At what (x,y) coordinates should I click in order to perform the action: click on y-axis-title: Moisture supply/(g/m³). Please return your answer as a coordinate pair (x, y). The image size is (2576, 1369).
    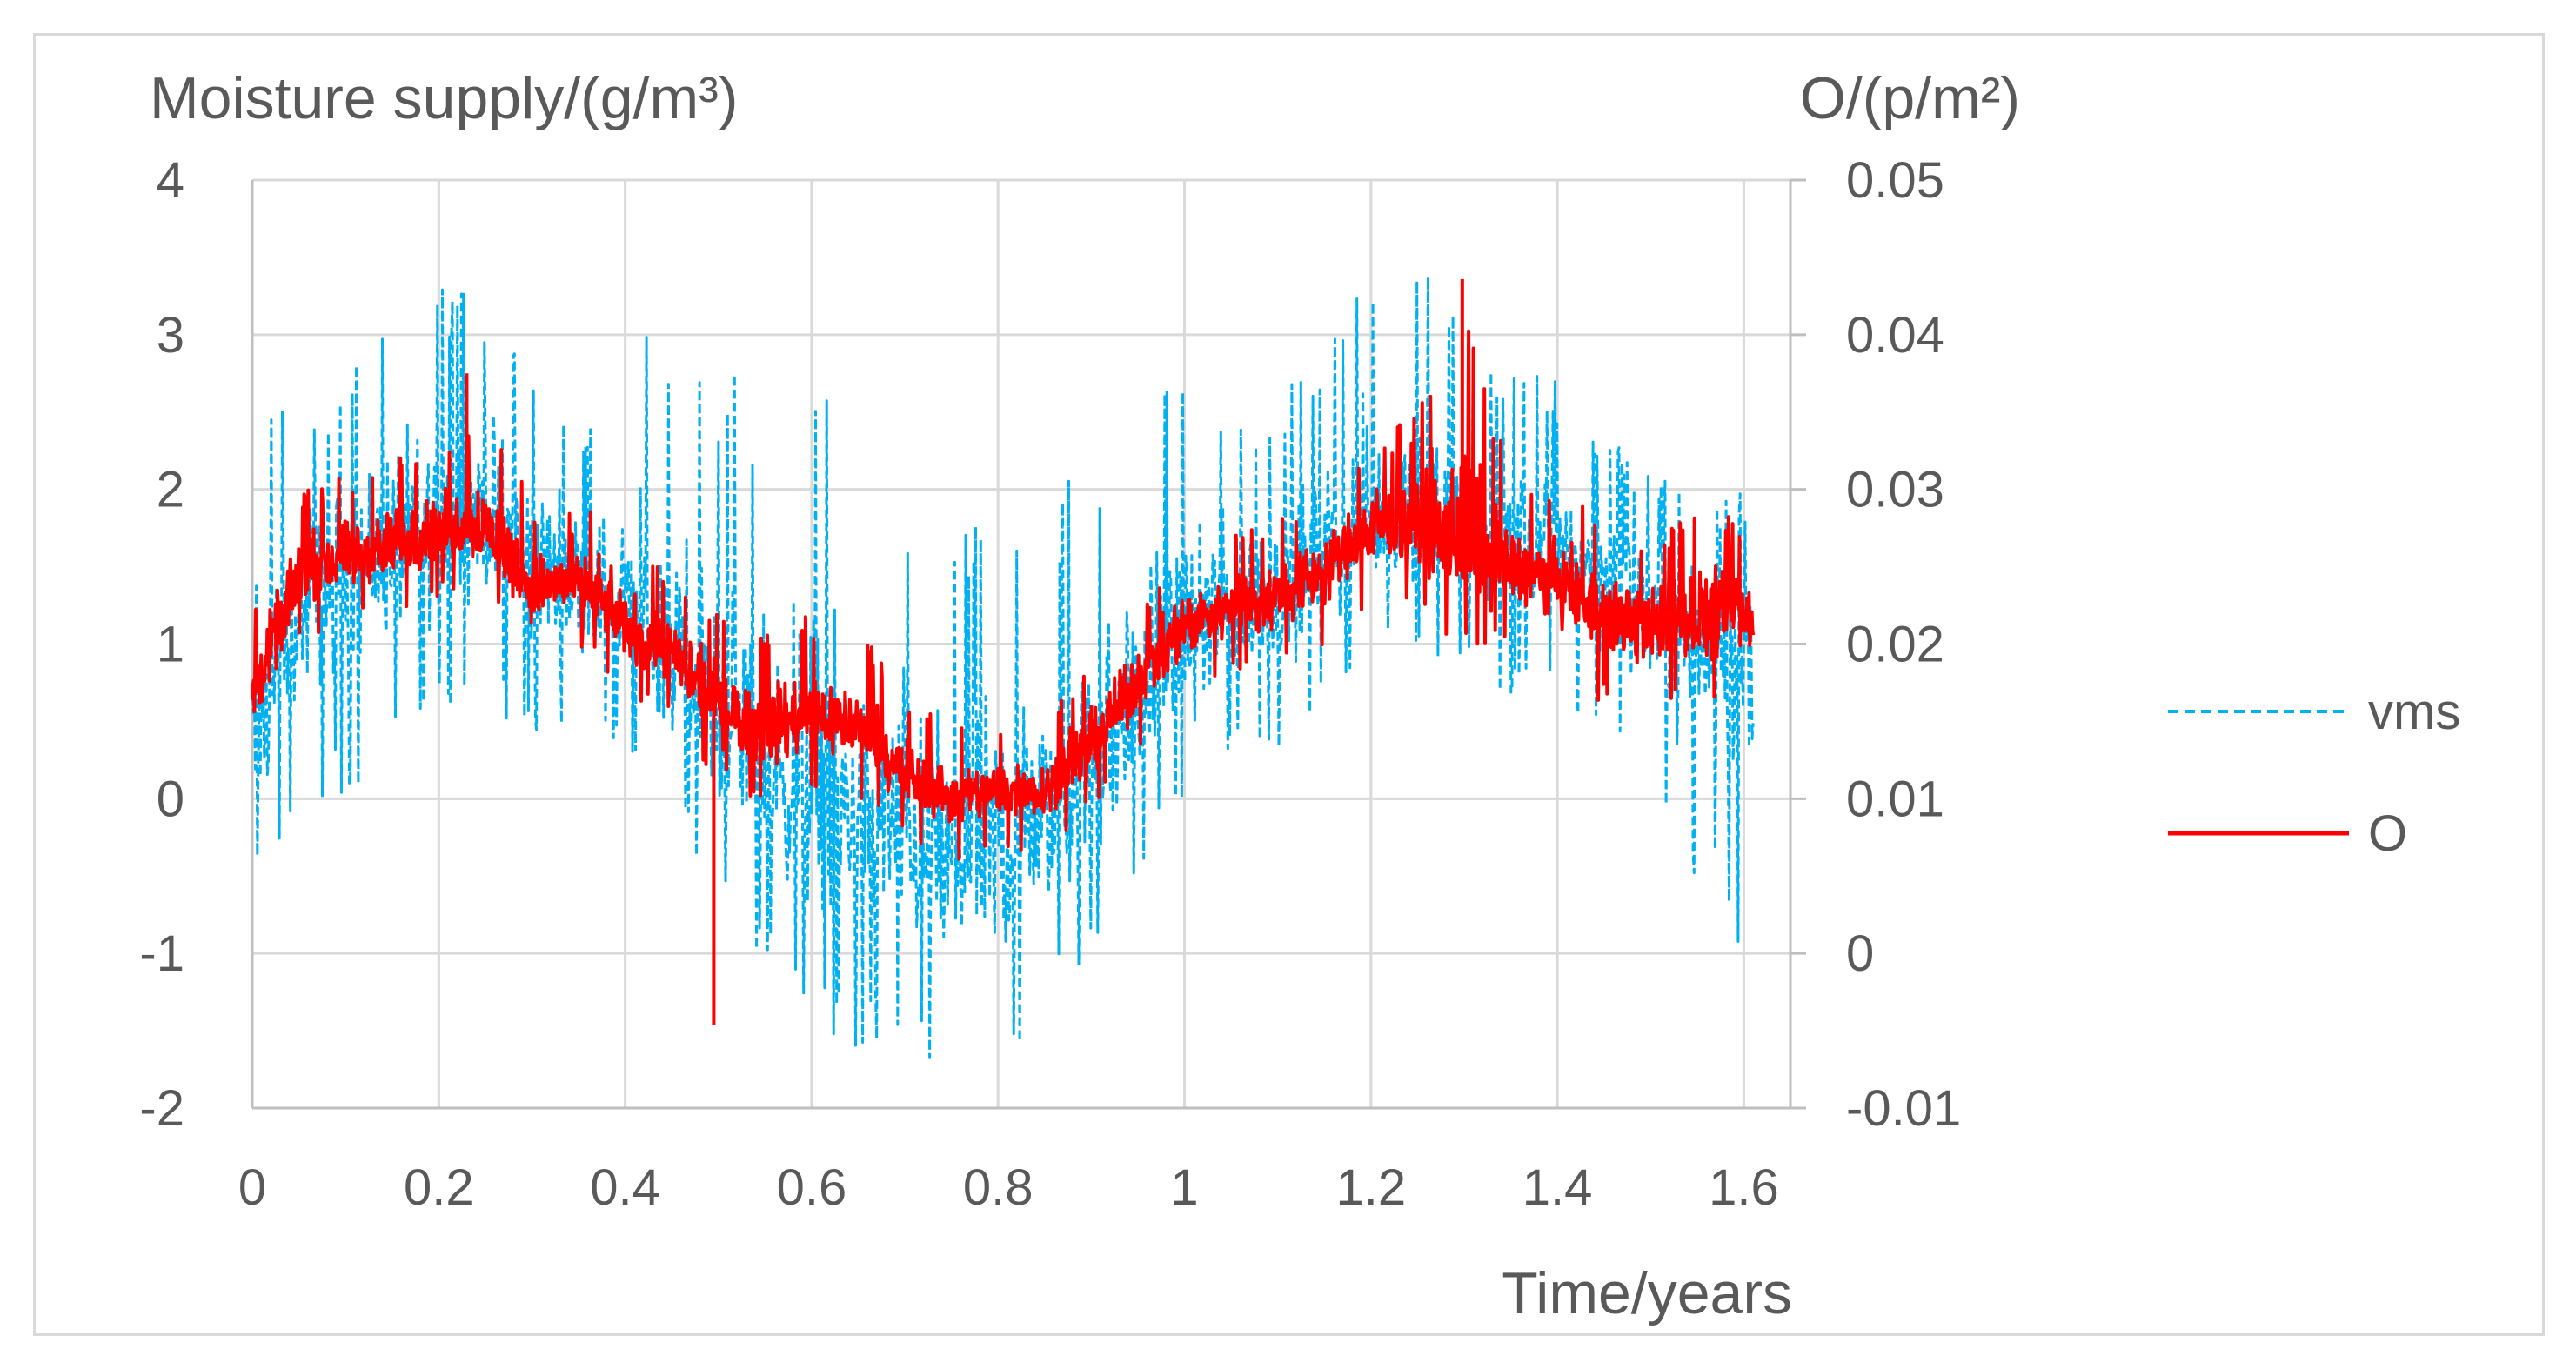
    Looking at the image, I should click on (444, 98).